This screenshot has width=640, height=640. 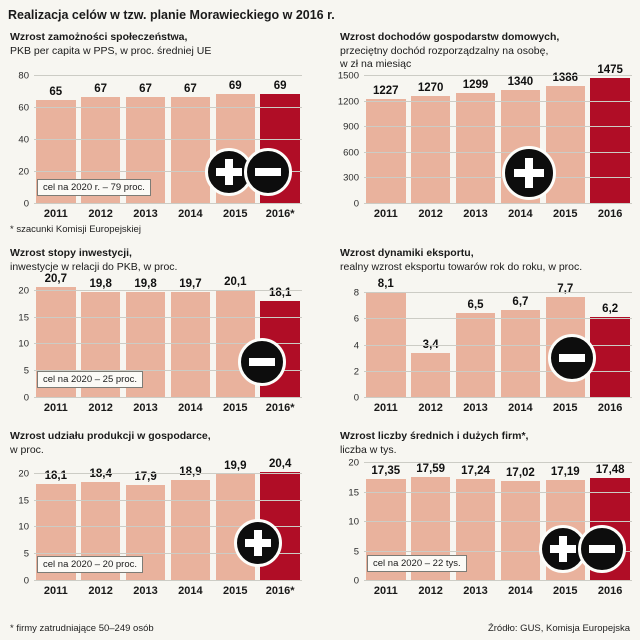 I want to click on bar-value-label: 1386, so click(x=565, y=77).